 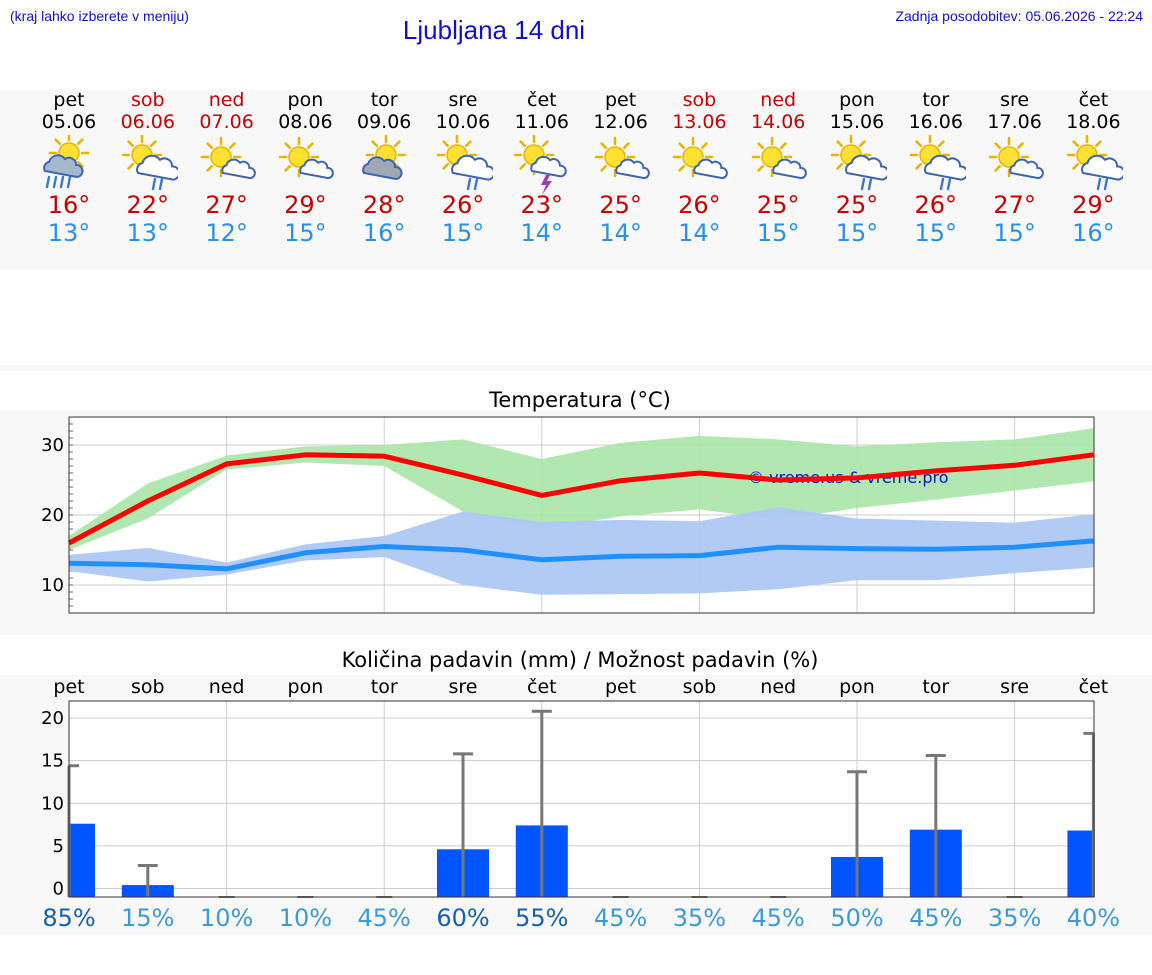 I want to click on min-temp-line, so click(x=581, y=555).